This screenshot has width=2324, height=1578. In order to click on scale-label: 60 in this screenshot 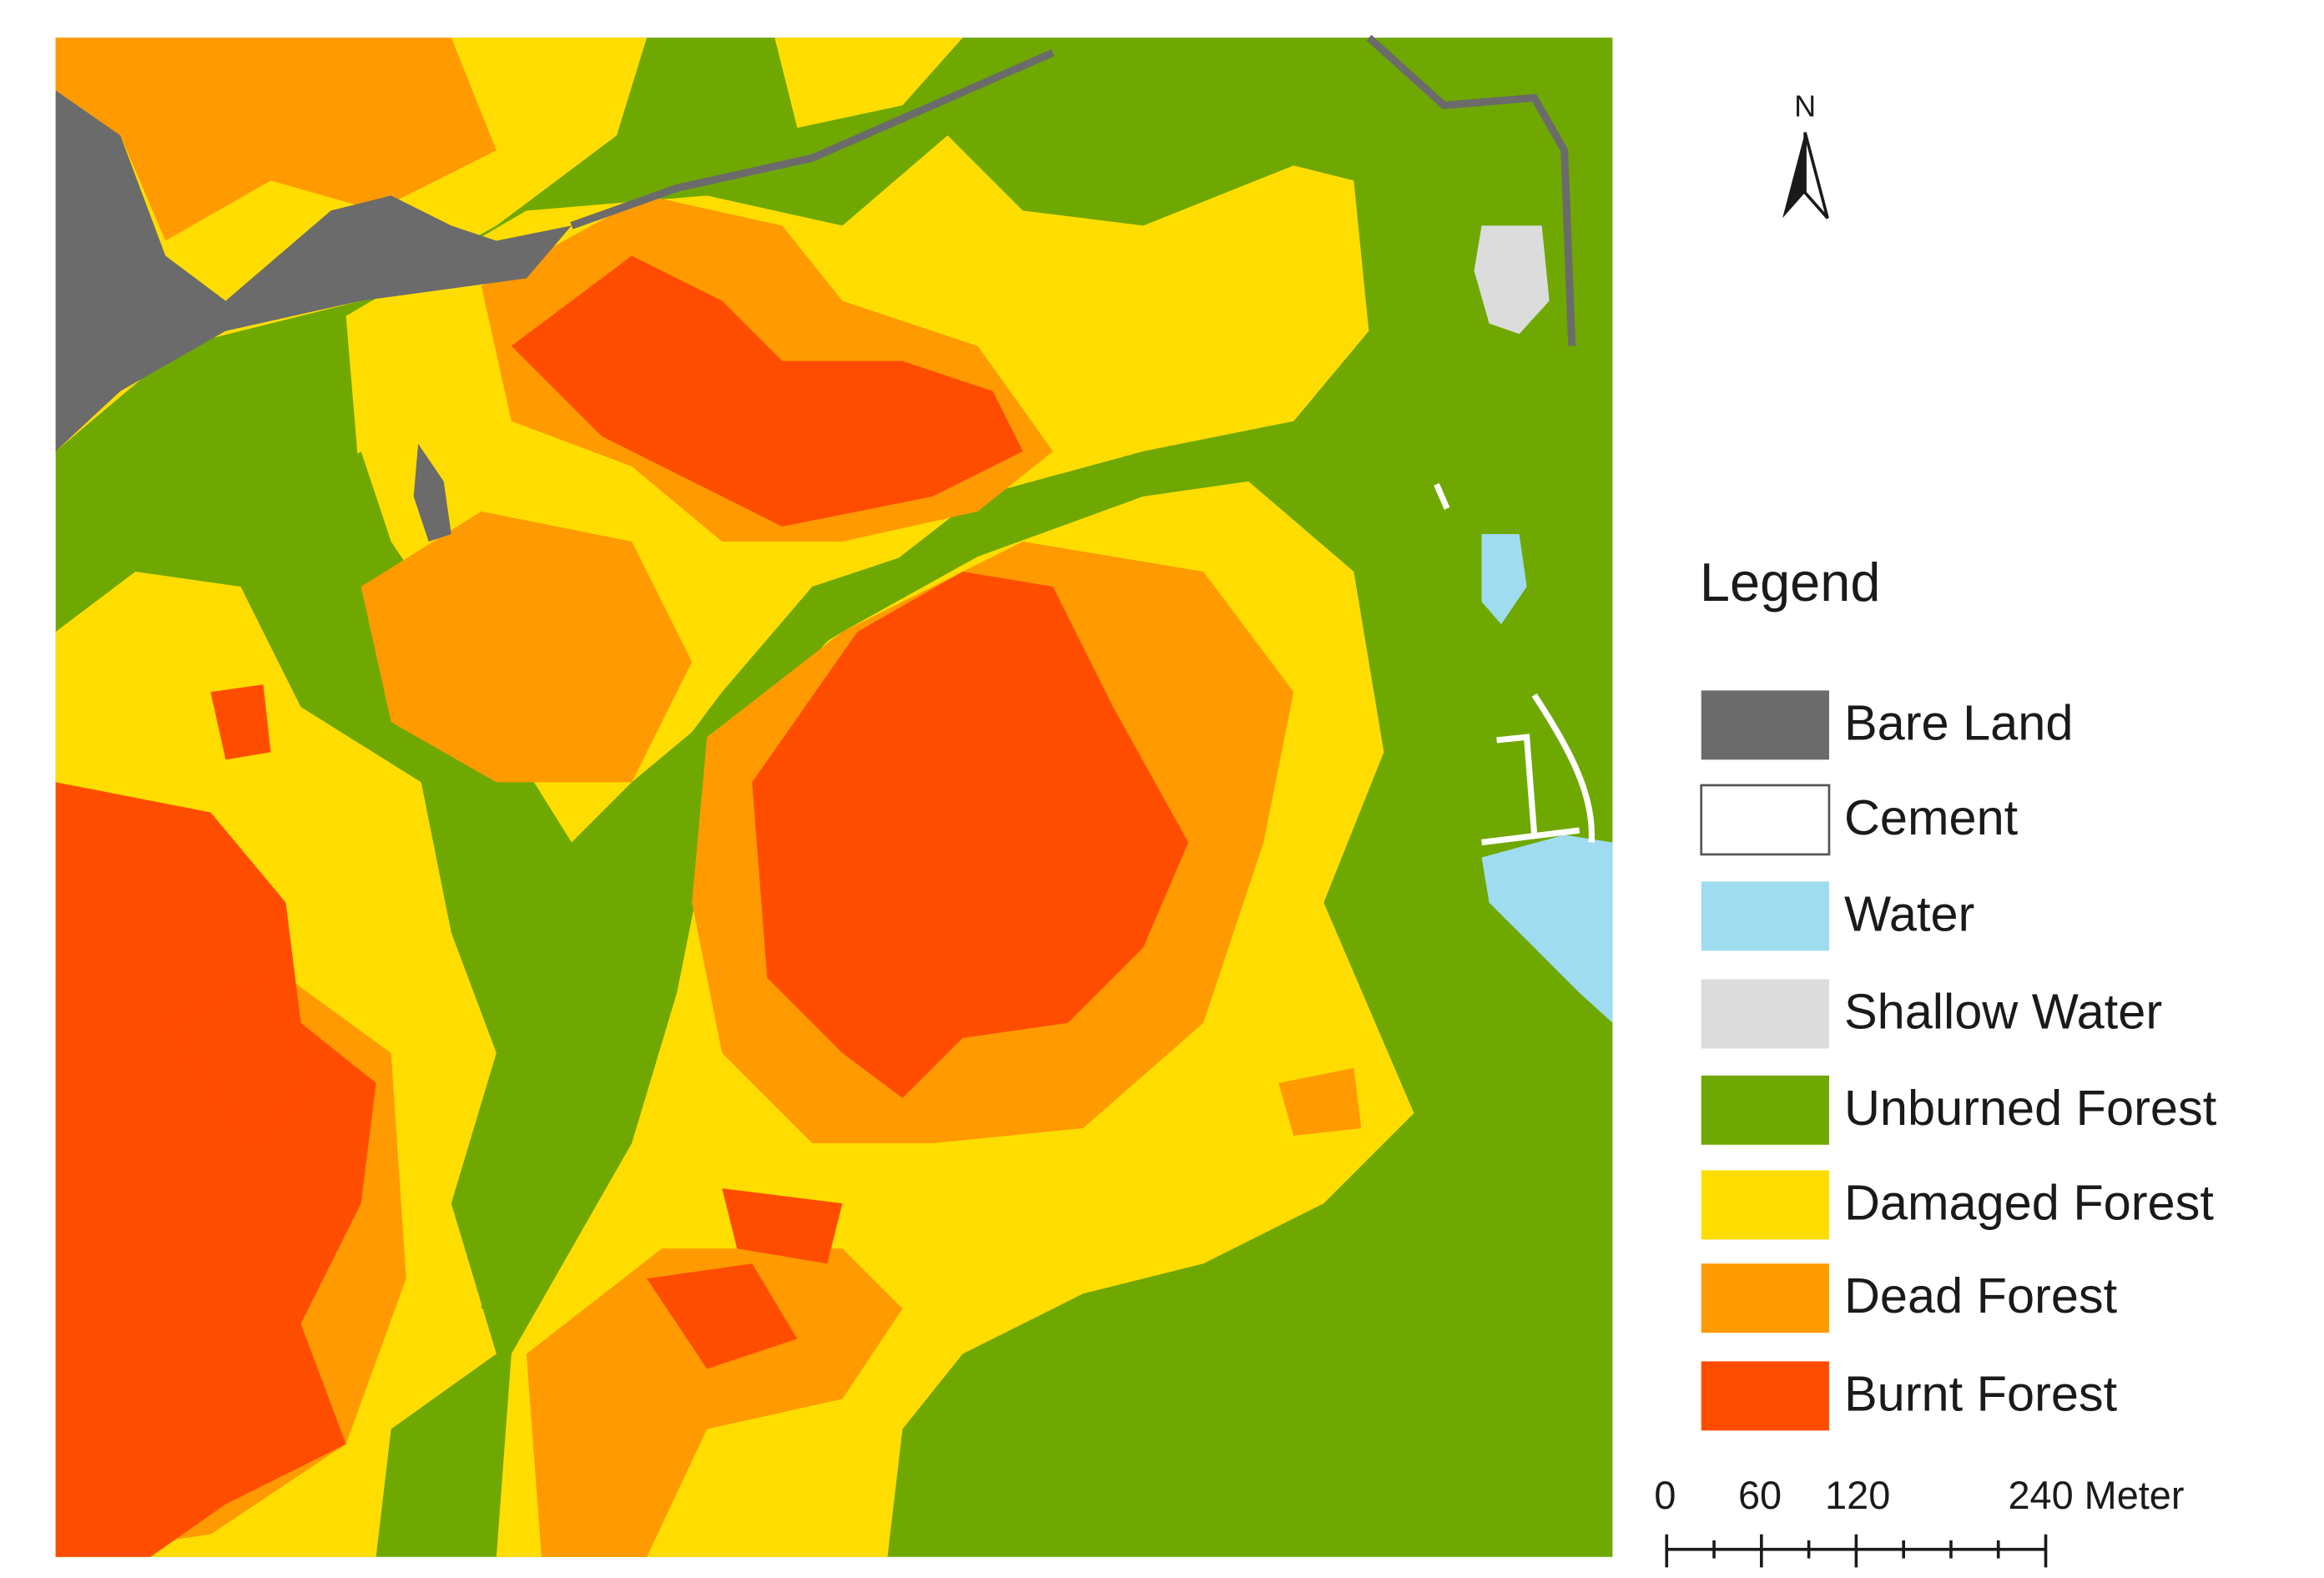, I will do `click(1760, 1495)`.